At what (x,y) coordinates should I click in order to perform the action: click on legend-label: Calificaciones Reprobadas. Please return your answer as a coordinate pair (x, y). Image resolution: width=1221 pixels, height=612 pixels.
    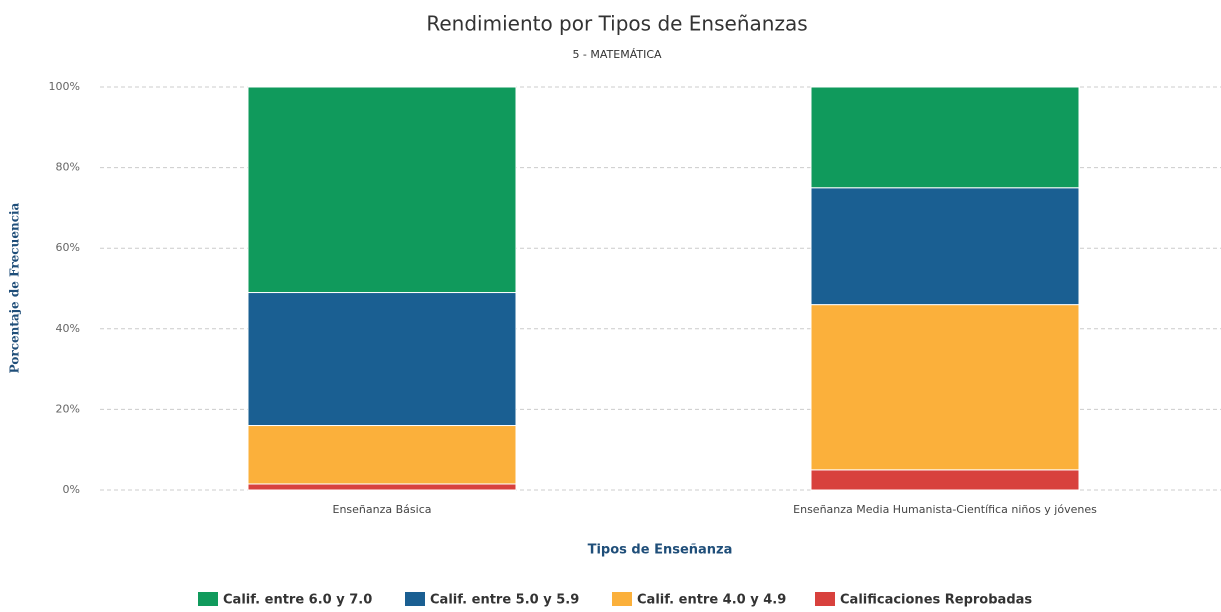
    Looking at the image, I should click on (936, 600).